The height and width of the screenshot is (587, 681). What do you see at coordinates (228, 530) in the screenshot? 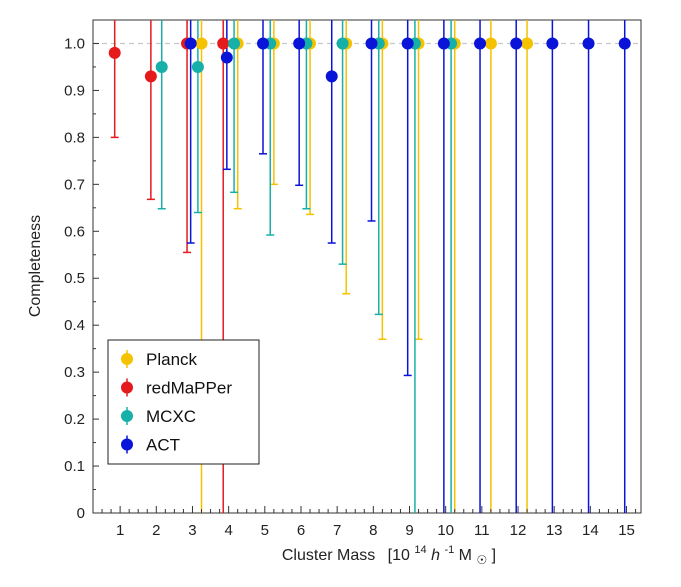
I see `x-tick-label: 4` at bounding box center [228, 530].